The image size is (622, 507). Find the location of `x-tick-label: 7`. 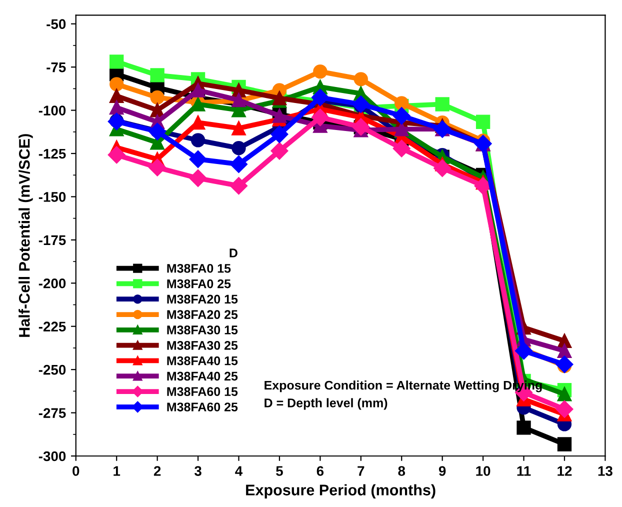

x-tick-label: 7 is located at coordinates (361, 471).